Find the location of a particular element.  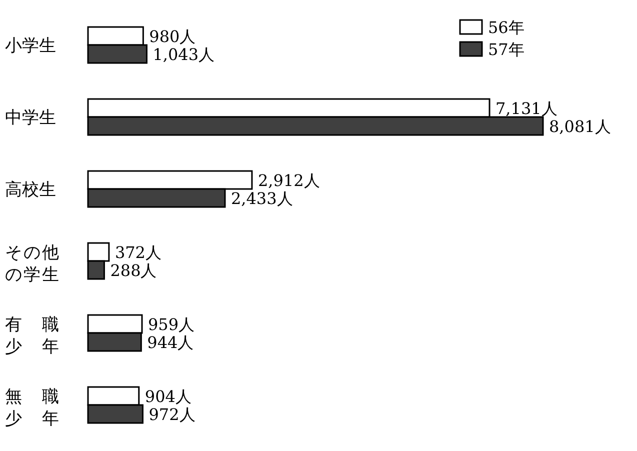

y-tick-label: 中学生 is located at coordinates (30, 118).